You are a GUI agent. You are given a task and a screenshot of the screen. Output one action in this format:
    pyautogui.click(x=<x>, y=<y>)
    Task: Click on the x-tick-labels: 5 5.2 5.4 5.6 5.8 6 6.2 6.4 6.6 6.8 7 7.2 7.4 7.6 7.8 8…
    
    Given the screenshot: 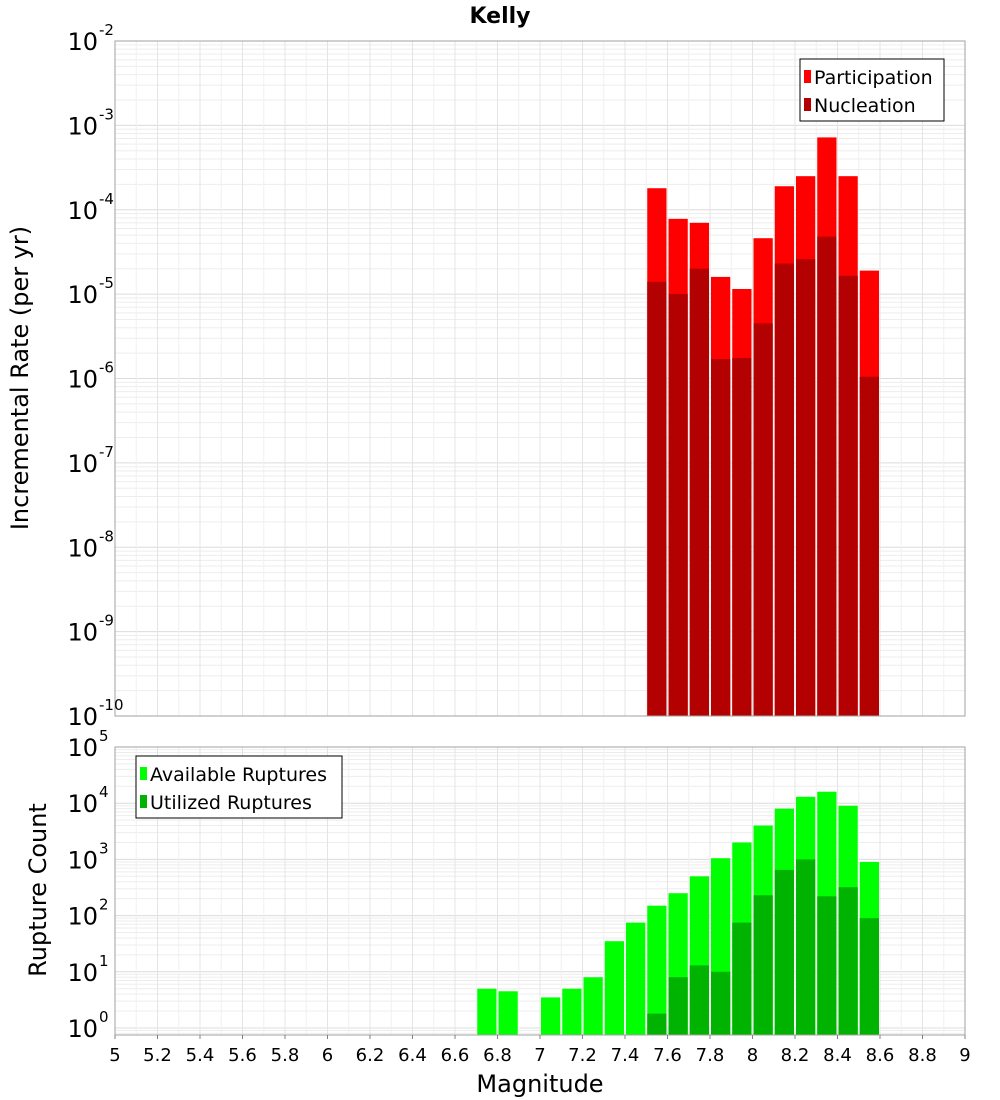 What is the action you would take?
    pyautogui.click(x=540, y=1050)
    